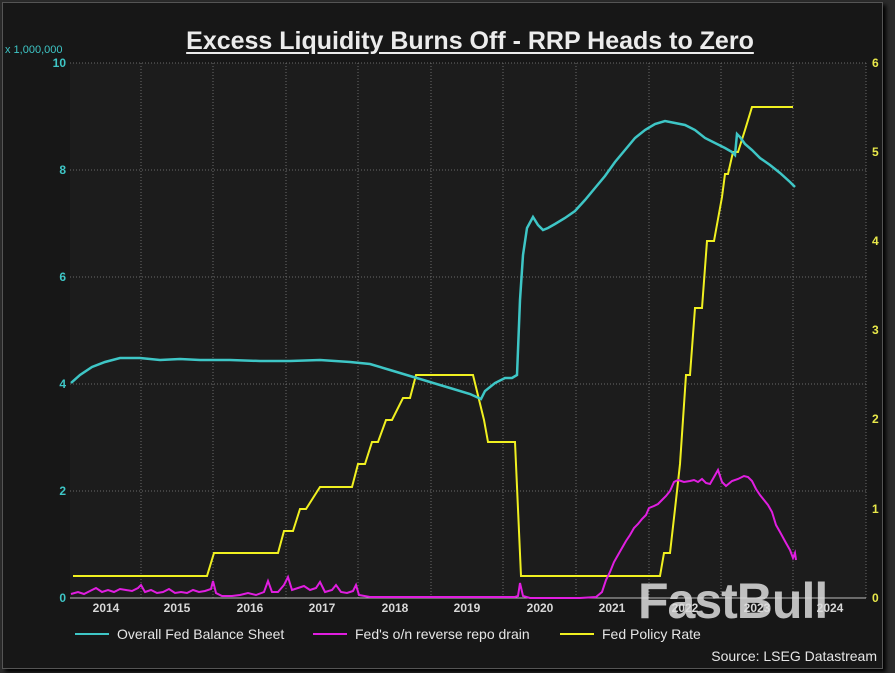 The image size is (895, 673). What do you see at coordinates (875, 241) in the screenshot?
I see `right-axis-tick: 4` at bounding box center [875, 241].